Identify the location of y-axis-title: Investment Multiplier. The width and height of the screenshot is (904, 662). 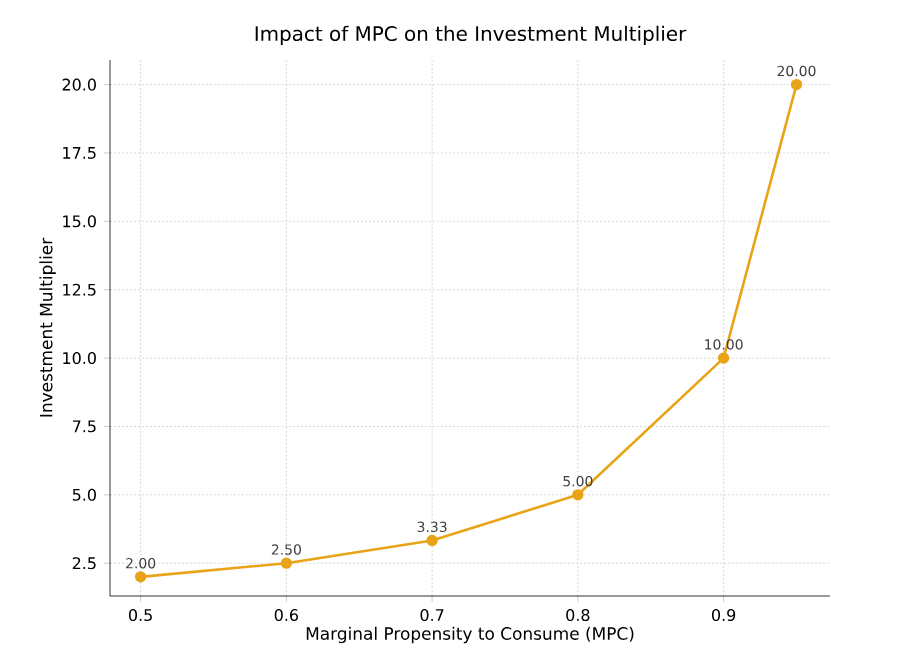
(47, 327).